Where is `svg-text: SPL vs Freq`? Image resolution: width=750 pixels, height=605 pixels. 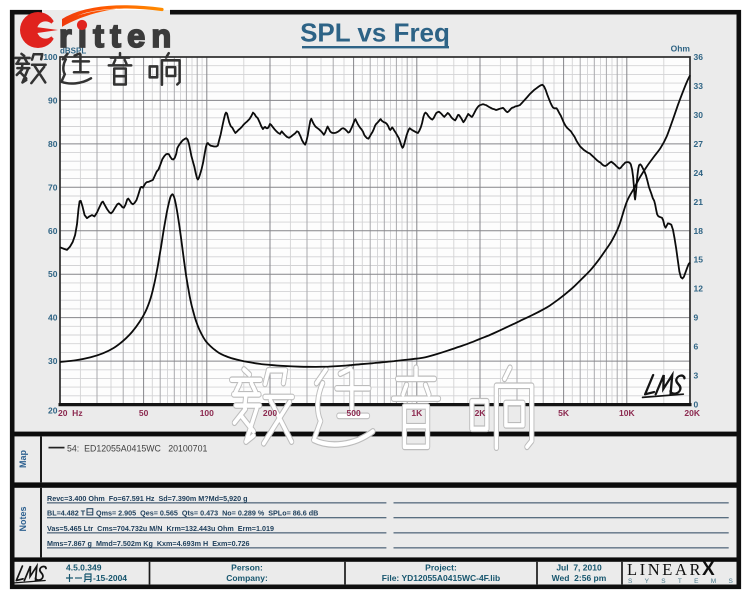
svg-text: SPL vs Freq is located at coordinates (375, 33).